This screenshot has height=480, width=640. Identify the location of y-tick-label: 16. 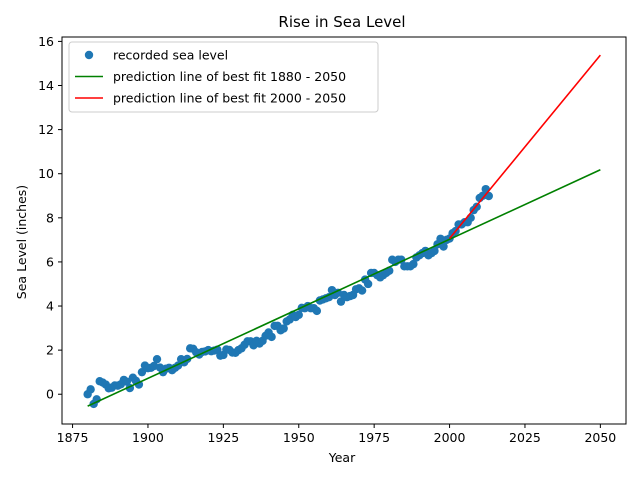
(46, 41).